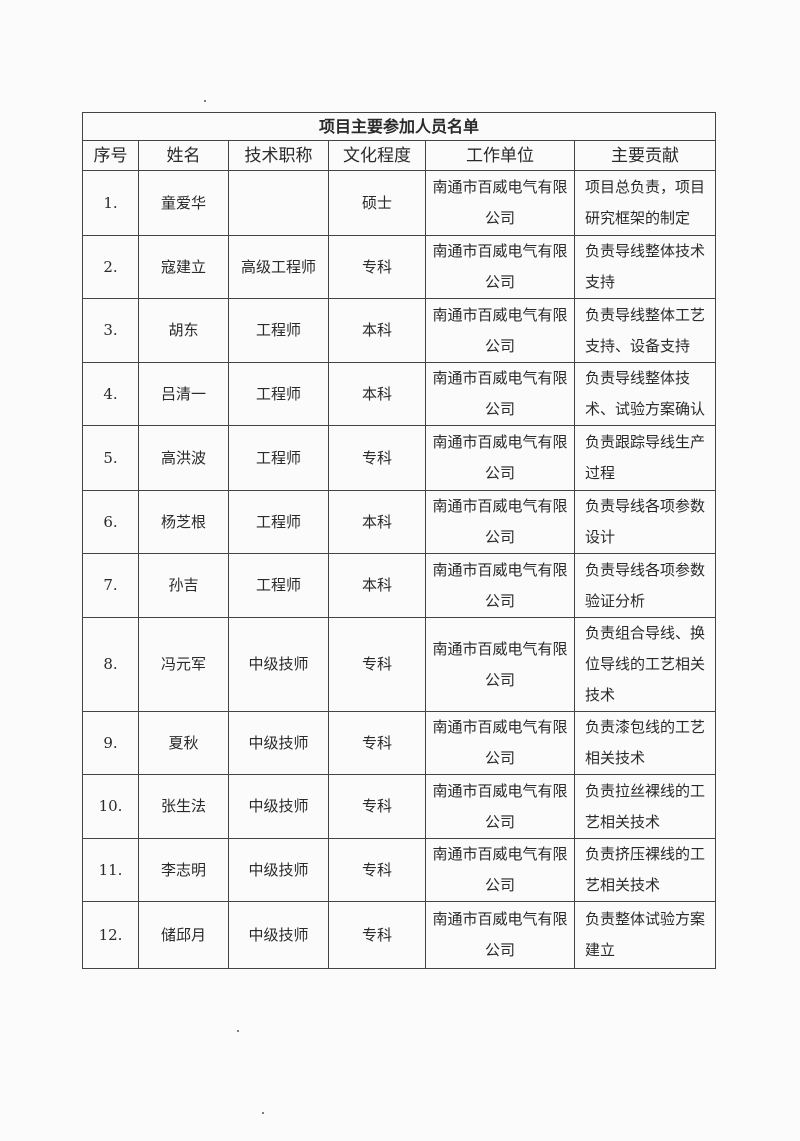 The image size is (800, 1141). What do you see at coordinates (278, 203) in the screenshot?
I see `technical-title` at bounding box center [278, 203].